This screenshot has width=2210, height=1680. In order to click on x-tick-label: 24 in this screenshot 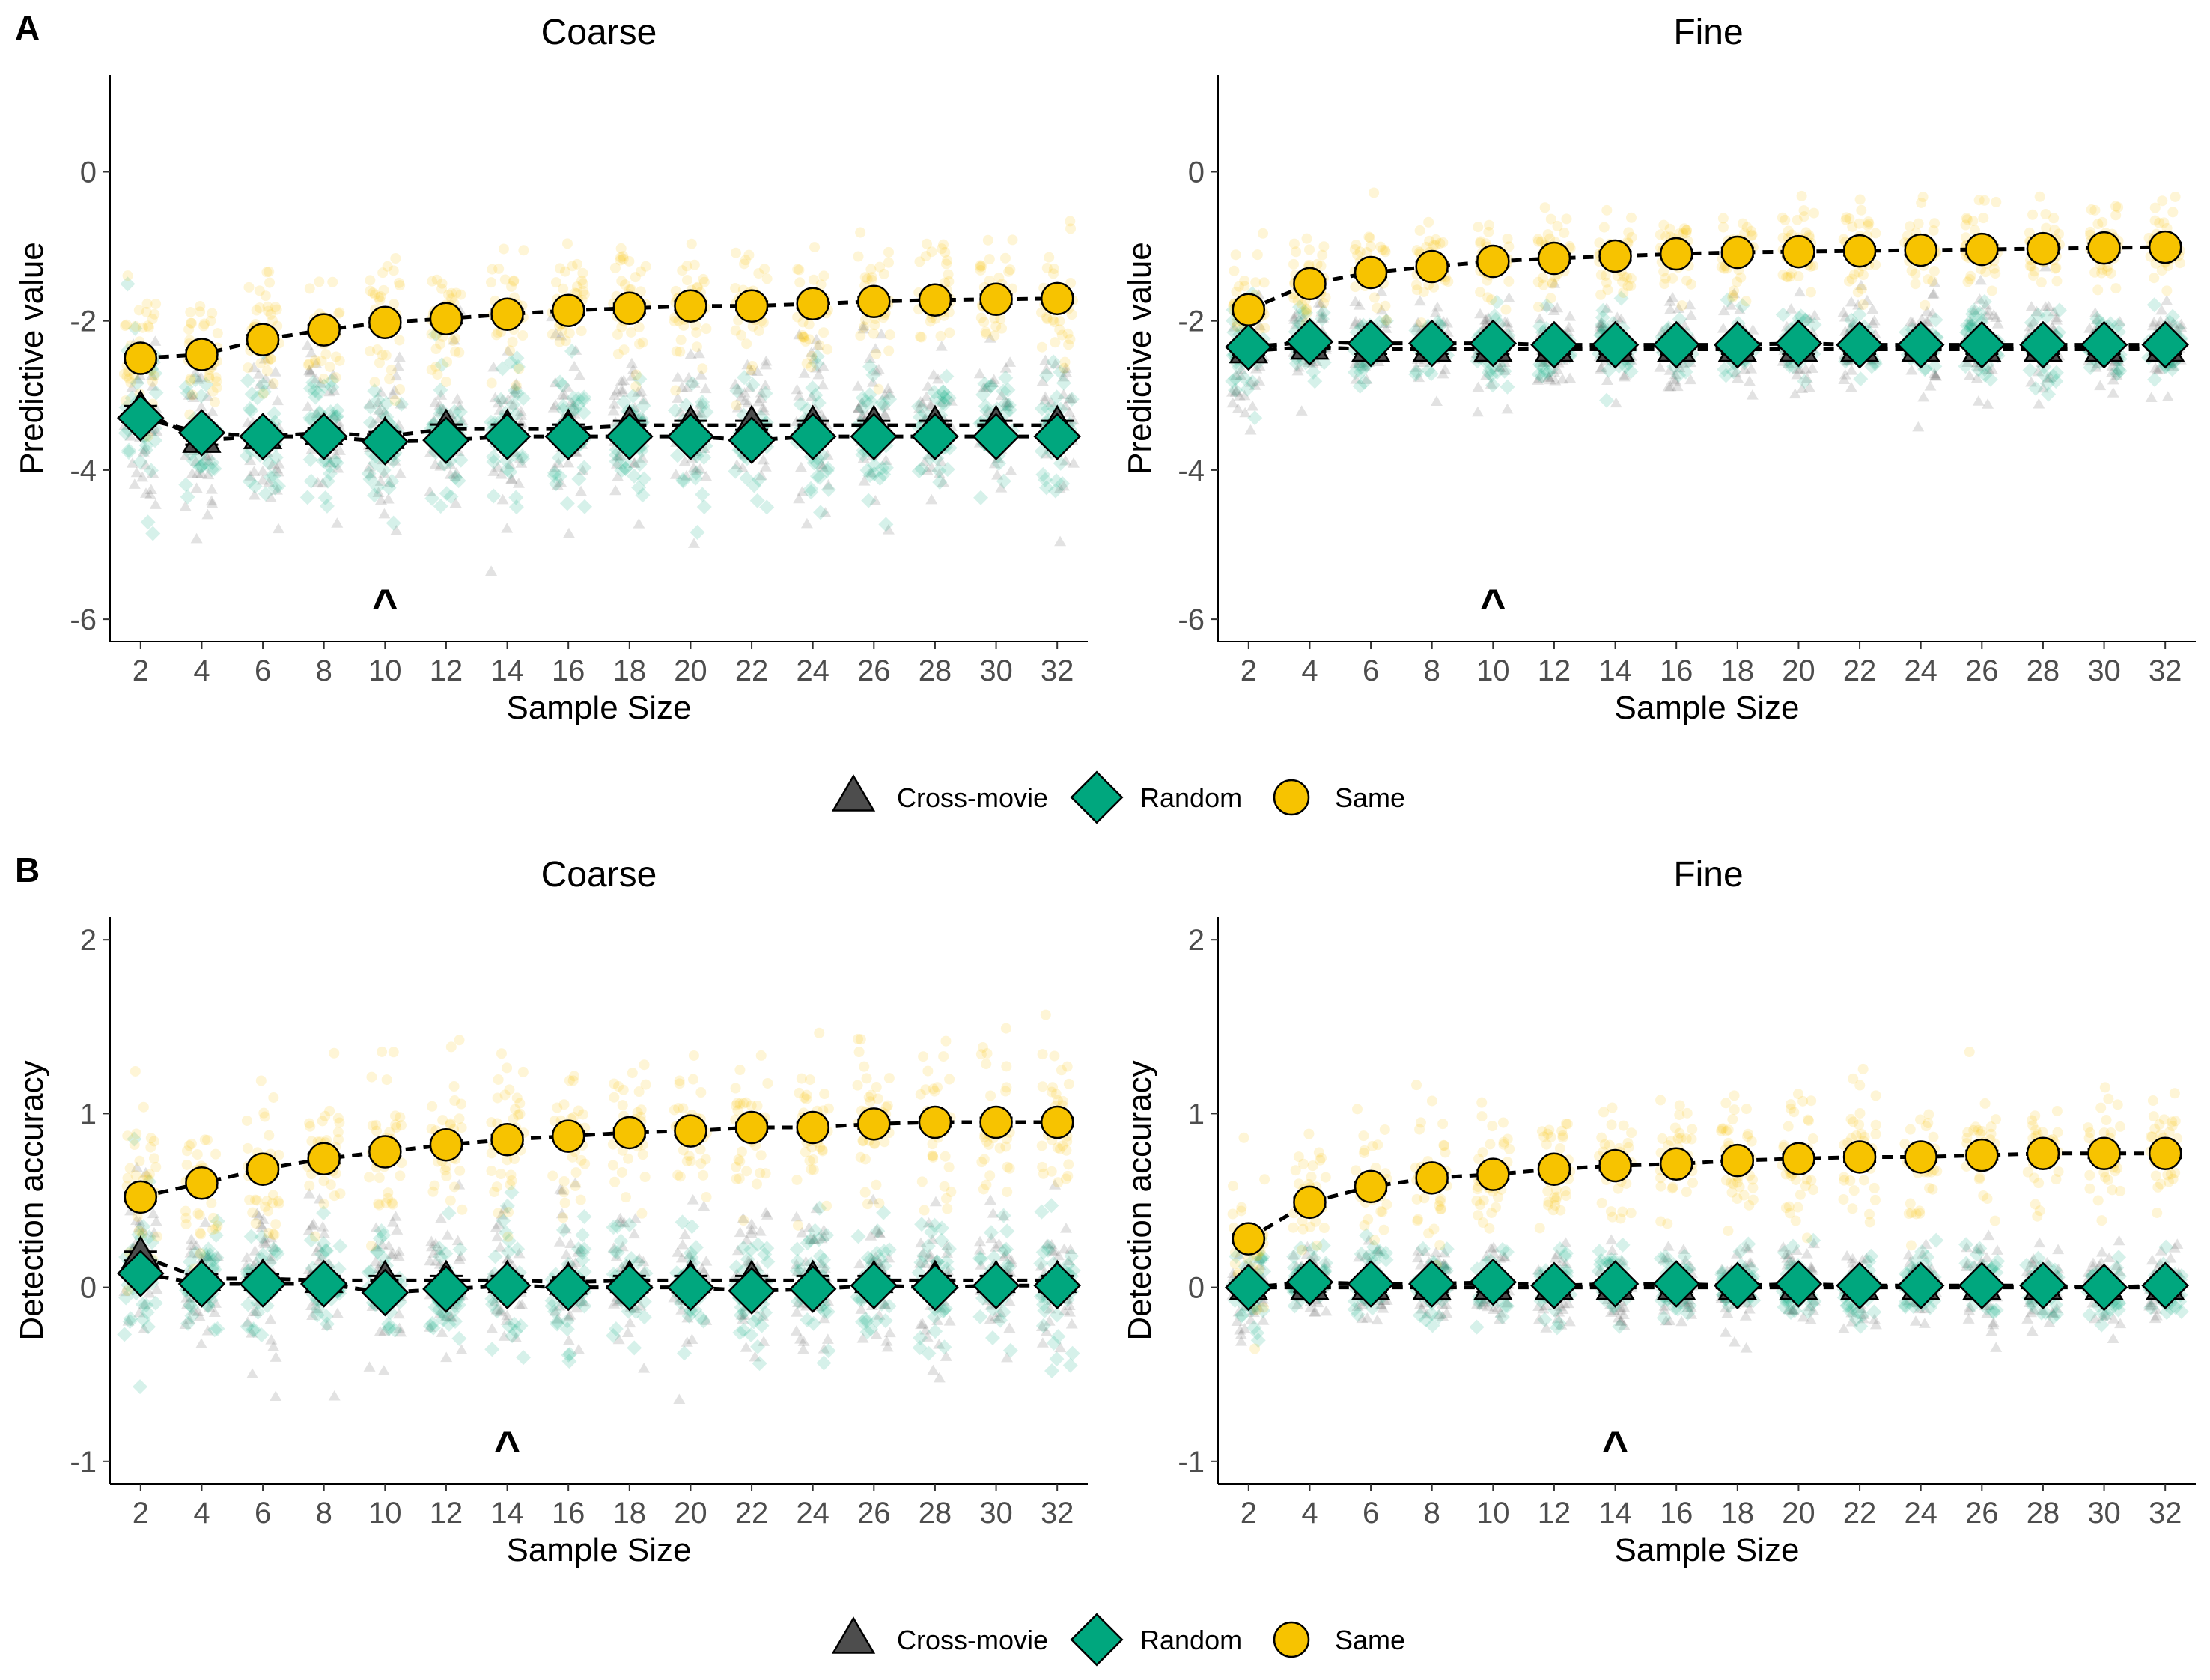, I will do `click(1920, 670)`.